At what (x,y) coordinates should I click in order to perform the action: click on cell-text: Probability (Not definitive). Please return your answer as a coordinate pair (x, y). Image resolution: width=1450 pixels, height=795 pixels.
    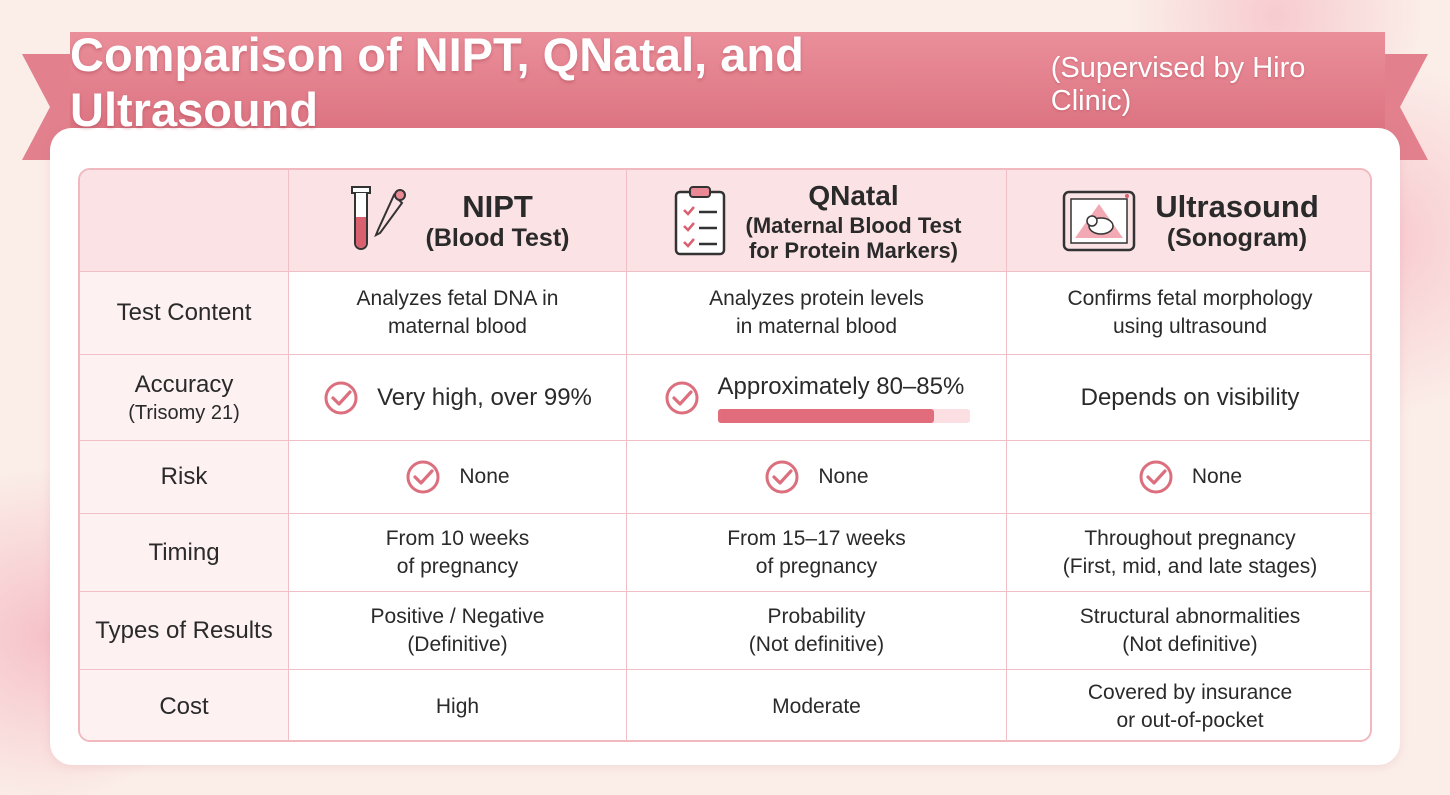
    Looking at the image, I should click on (816, 631).